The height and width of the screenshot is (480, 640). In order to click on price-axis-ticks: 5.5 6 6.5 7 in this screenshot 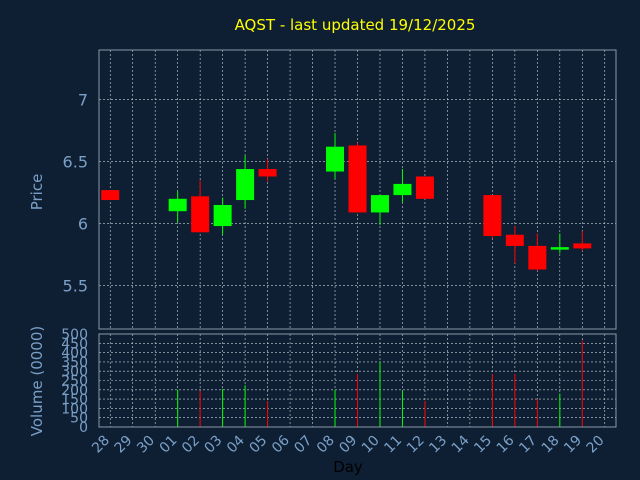, I will do `click(75, 193)`.